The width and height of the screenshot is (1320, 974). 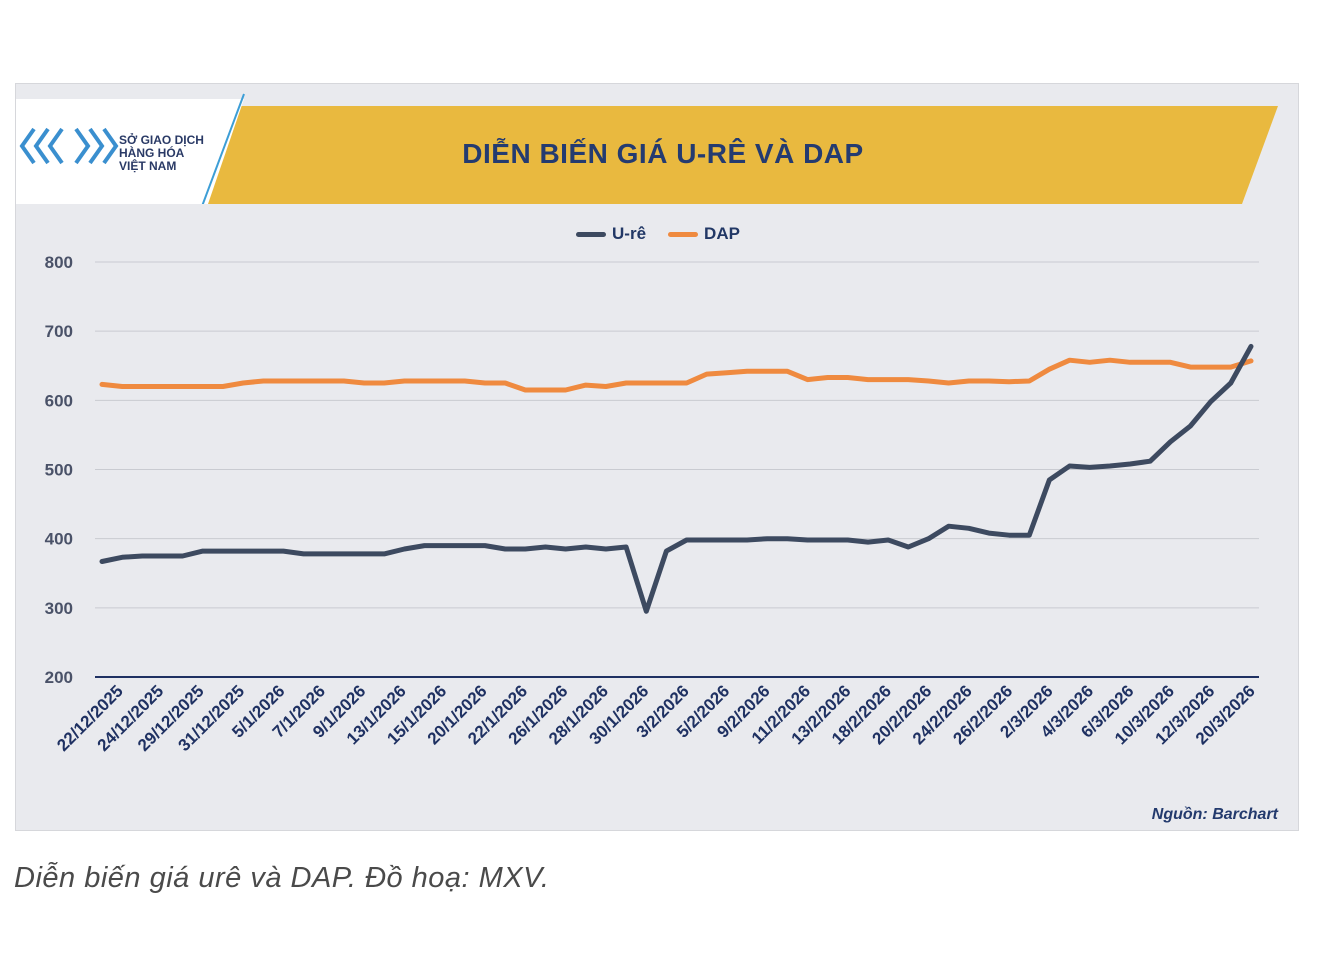 I want to click on y-tick-label: 600, so click(x=59, y=400).